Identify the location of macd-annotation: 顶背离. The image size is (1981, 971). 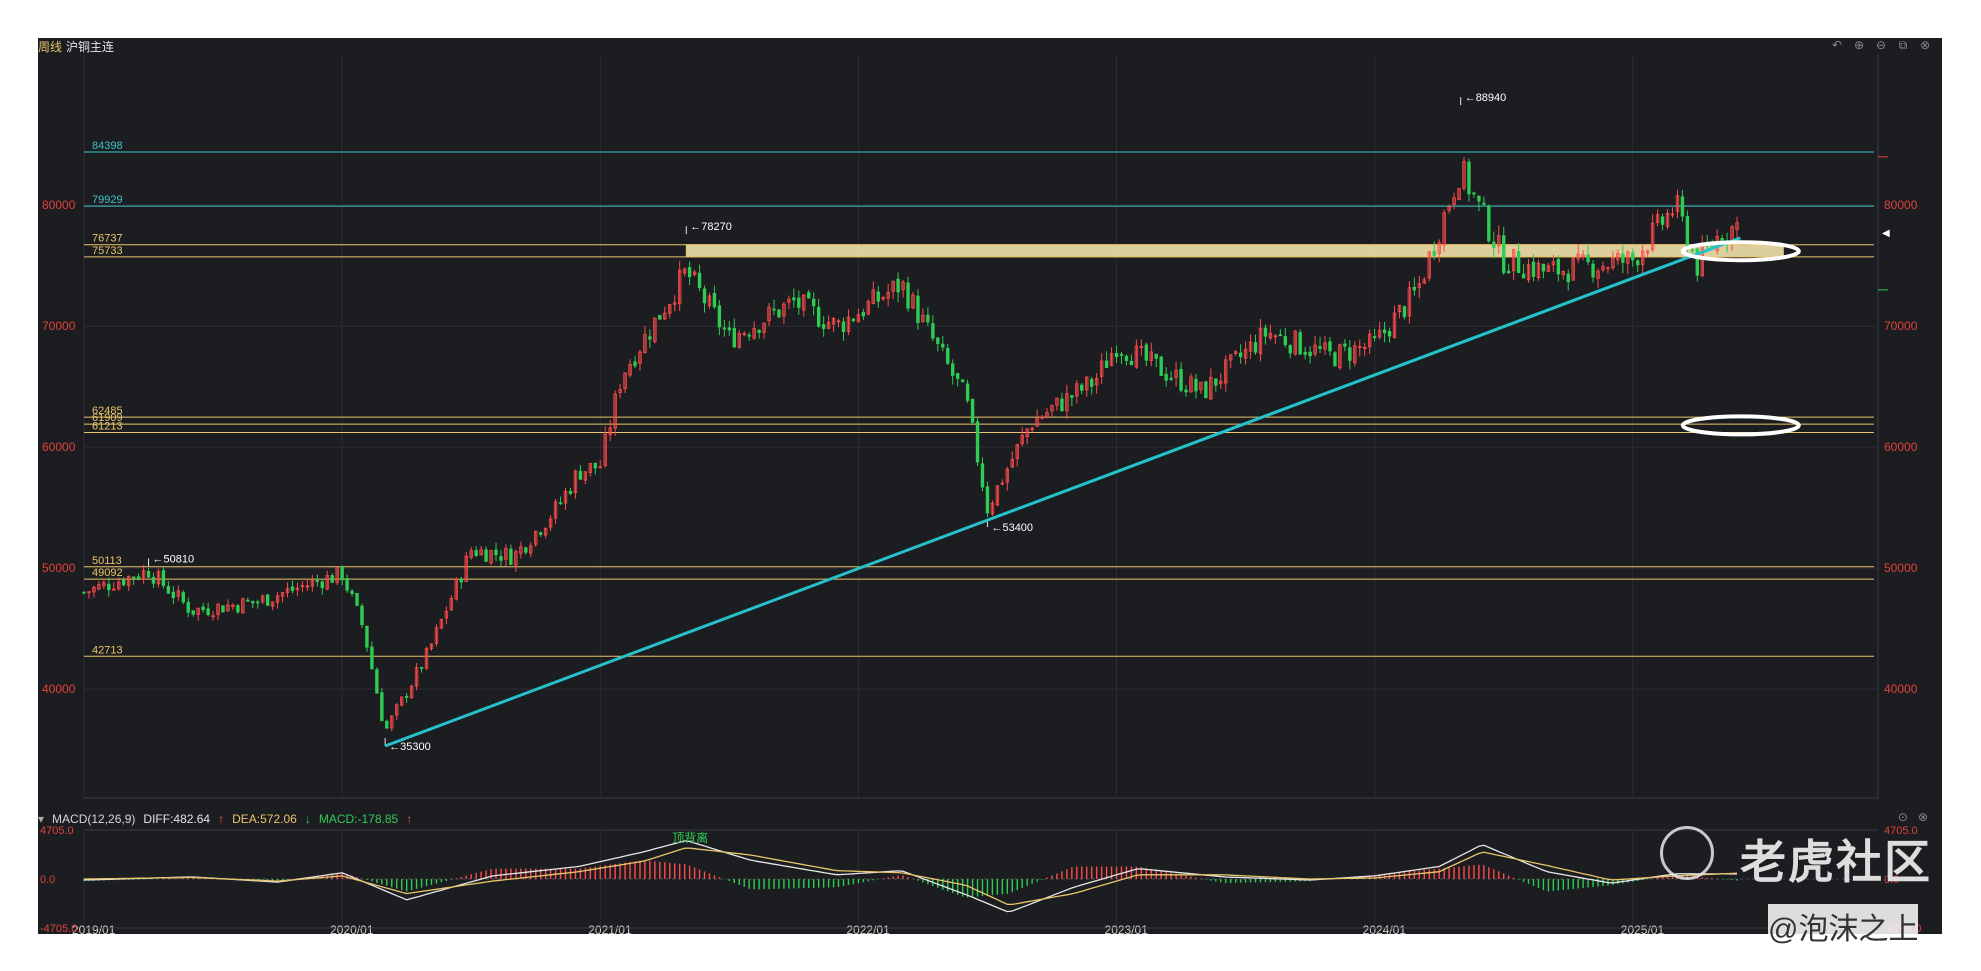
(690, 837).